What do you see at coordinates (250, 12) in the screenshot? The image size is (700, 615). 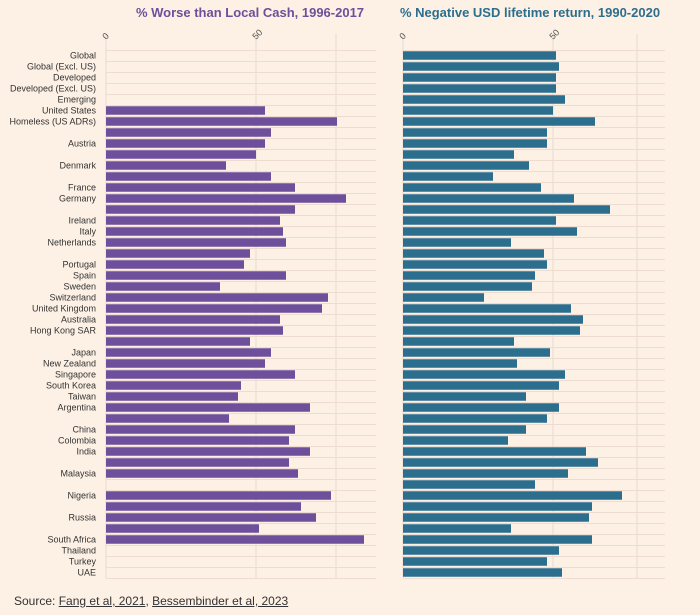 I see `chart-1-title: % Worse than Local Cash, 1996-2017` at bounding box center [250, 12].